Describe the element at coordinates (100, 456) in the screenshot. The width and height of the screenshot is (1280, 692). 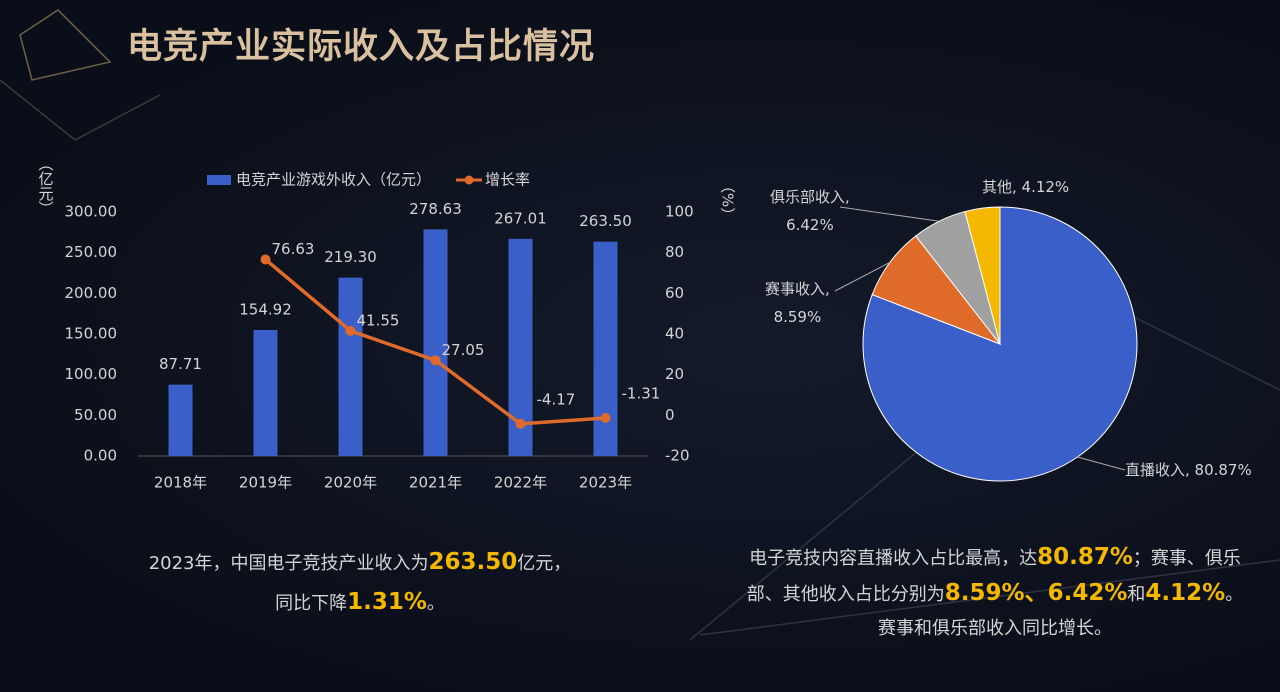
I see `y-tick-label: 0.00` at that location.